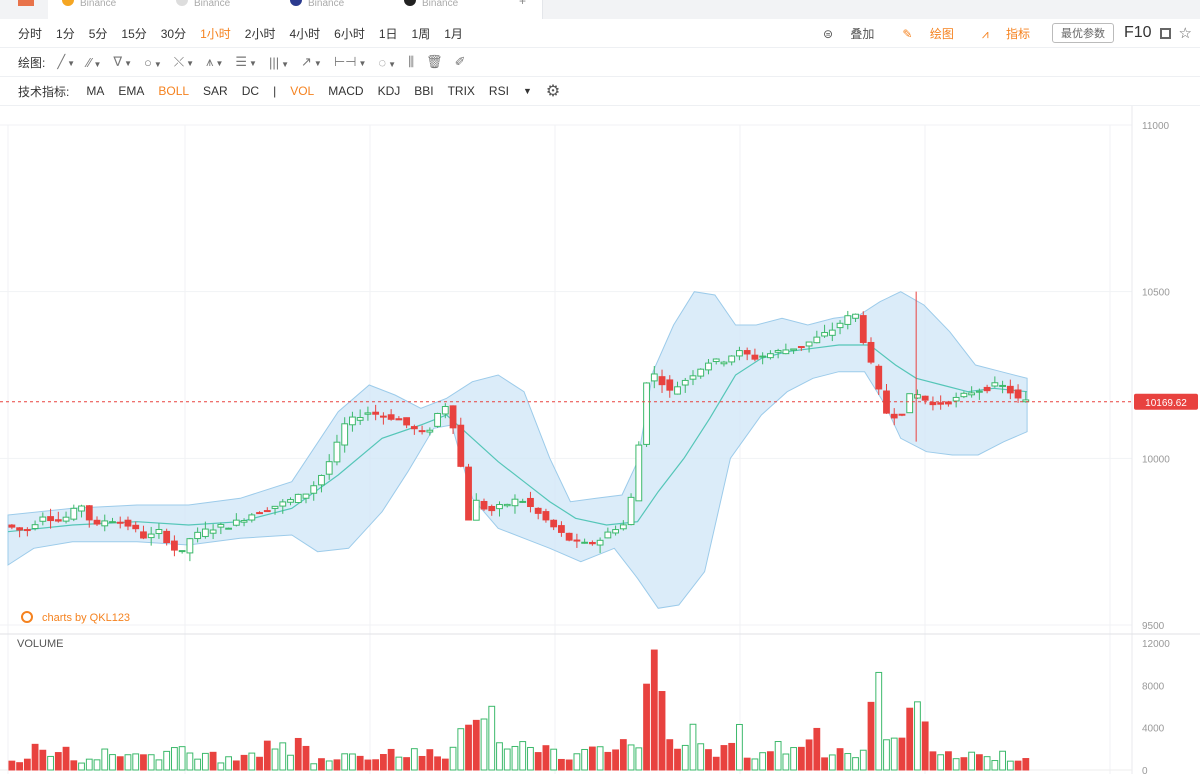 The height and width of the screenshot is (774, 1200). Describe the element at coordinates (411, 61) in the screenshot. I see `bar-tool-icon: ⫼` at that location.